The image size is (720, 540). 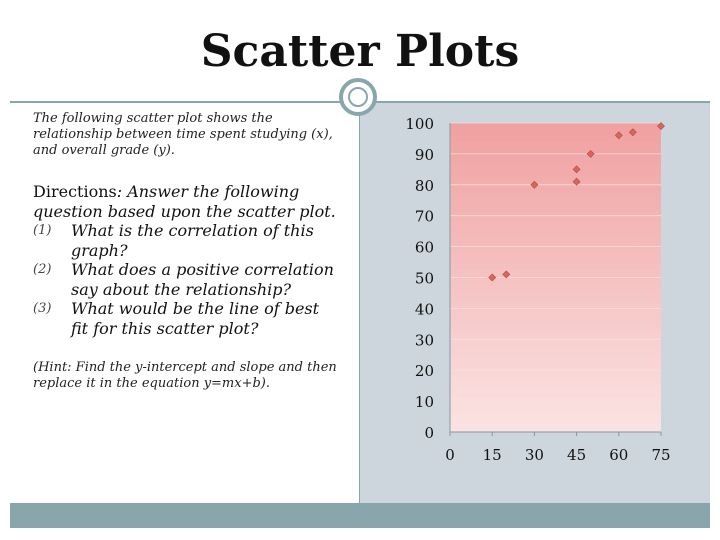 What do you see at coordinates (360, 515) in the screenshot?
I see `footer-bar` at bounding box center [360, 515].